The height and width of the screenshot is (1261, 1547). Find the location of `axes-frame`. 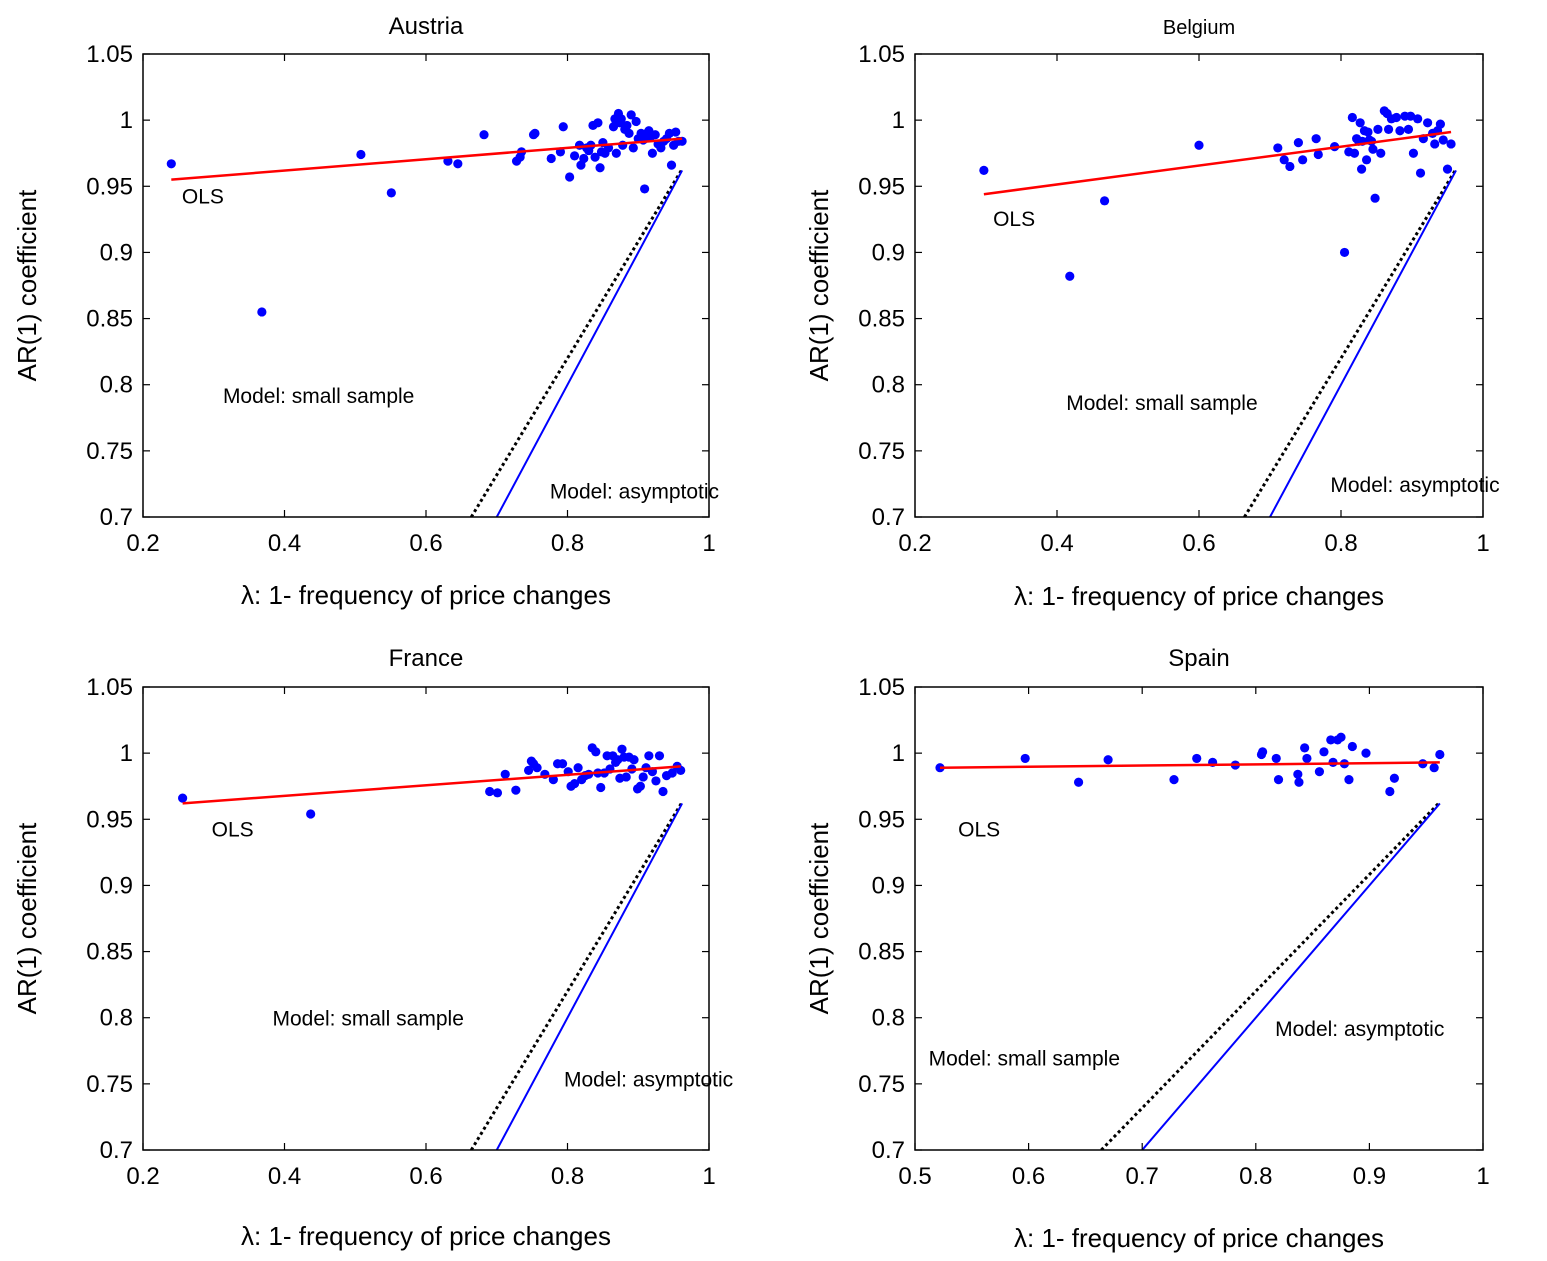

axes-frame is located at coordinates (1199, 285).